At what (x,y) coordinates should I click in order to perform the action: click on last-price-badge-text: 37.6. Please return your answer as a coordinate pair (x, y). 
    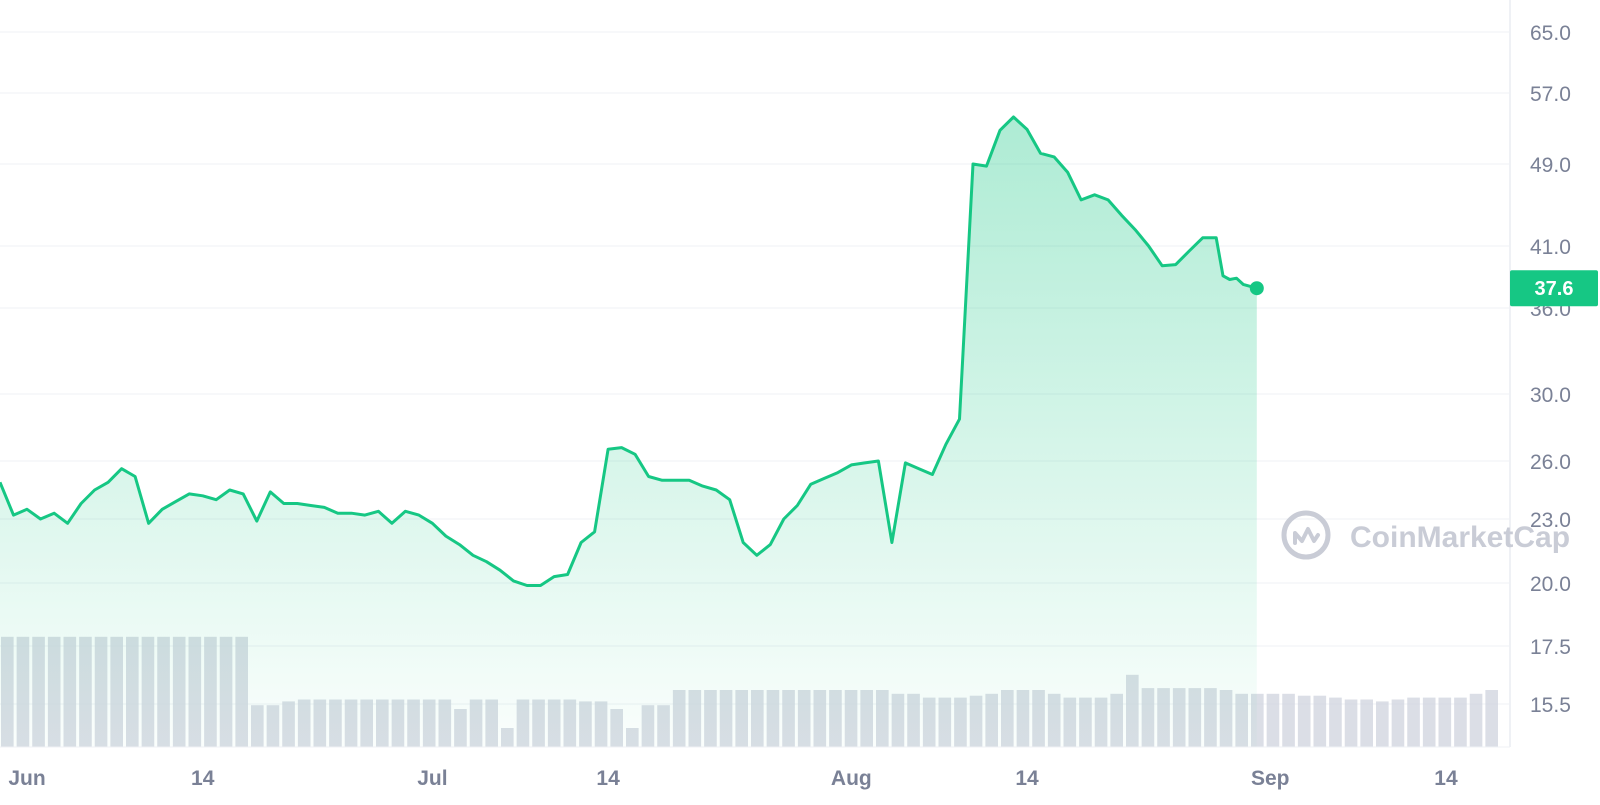
    Looking at the image, I should click on (1554, 289).